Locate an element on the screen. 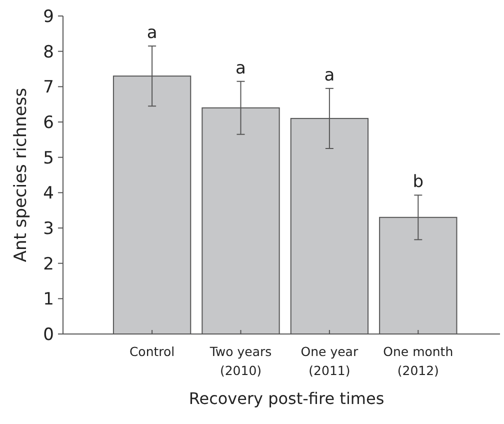  annotation: b is located at coordinates (418, 182).